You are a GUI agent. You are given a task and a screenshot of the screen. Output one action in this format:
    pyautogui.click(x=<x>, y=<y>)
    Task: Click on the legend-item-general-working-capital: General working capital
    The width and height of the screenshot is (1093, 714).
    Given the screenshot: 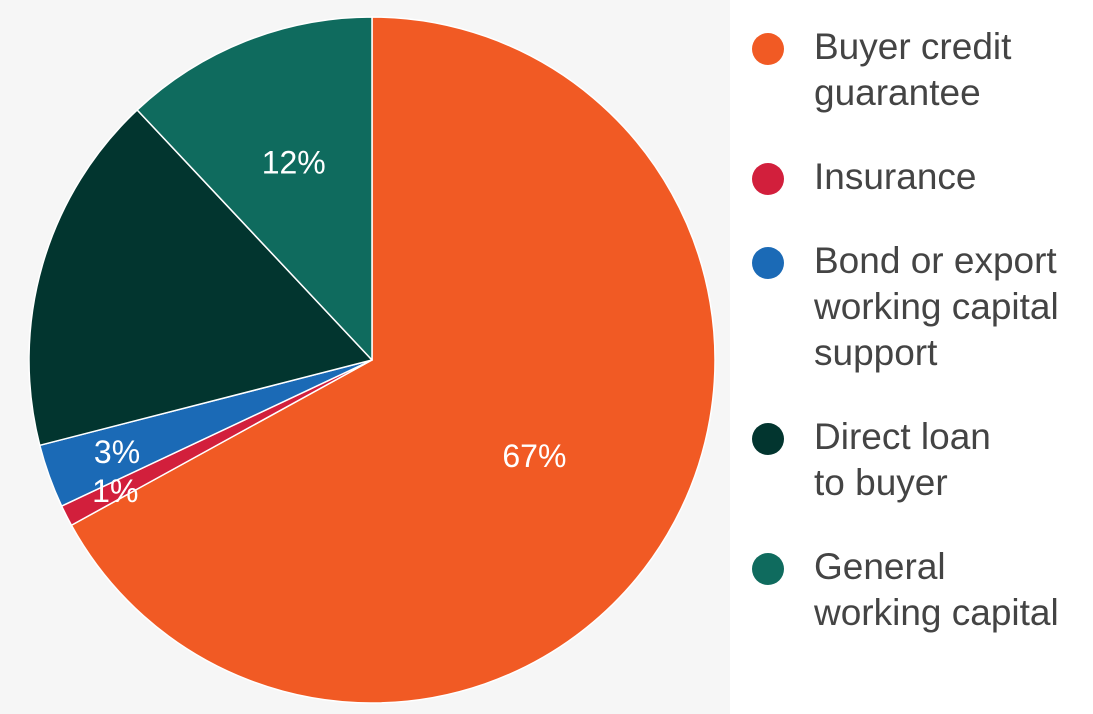 What is the action you would take?
    pyautogui.click(x=921, y=590)
    